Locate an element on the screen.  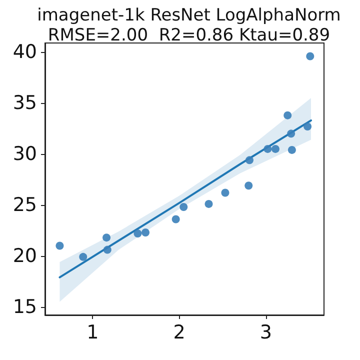
x-tick-label: 3 is located at coordinates (266, 333).